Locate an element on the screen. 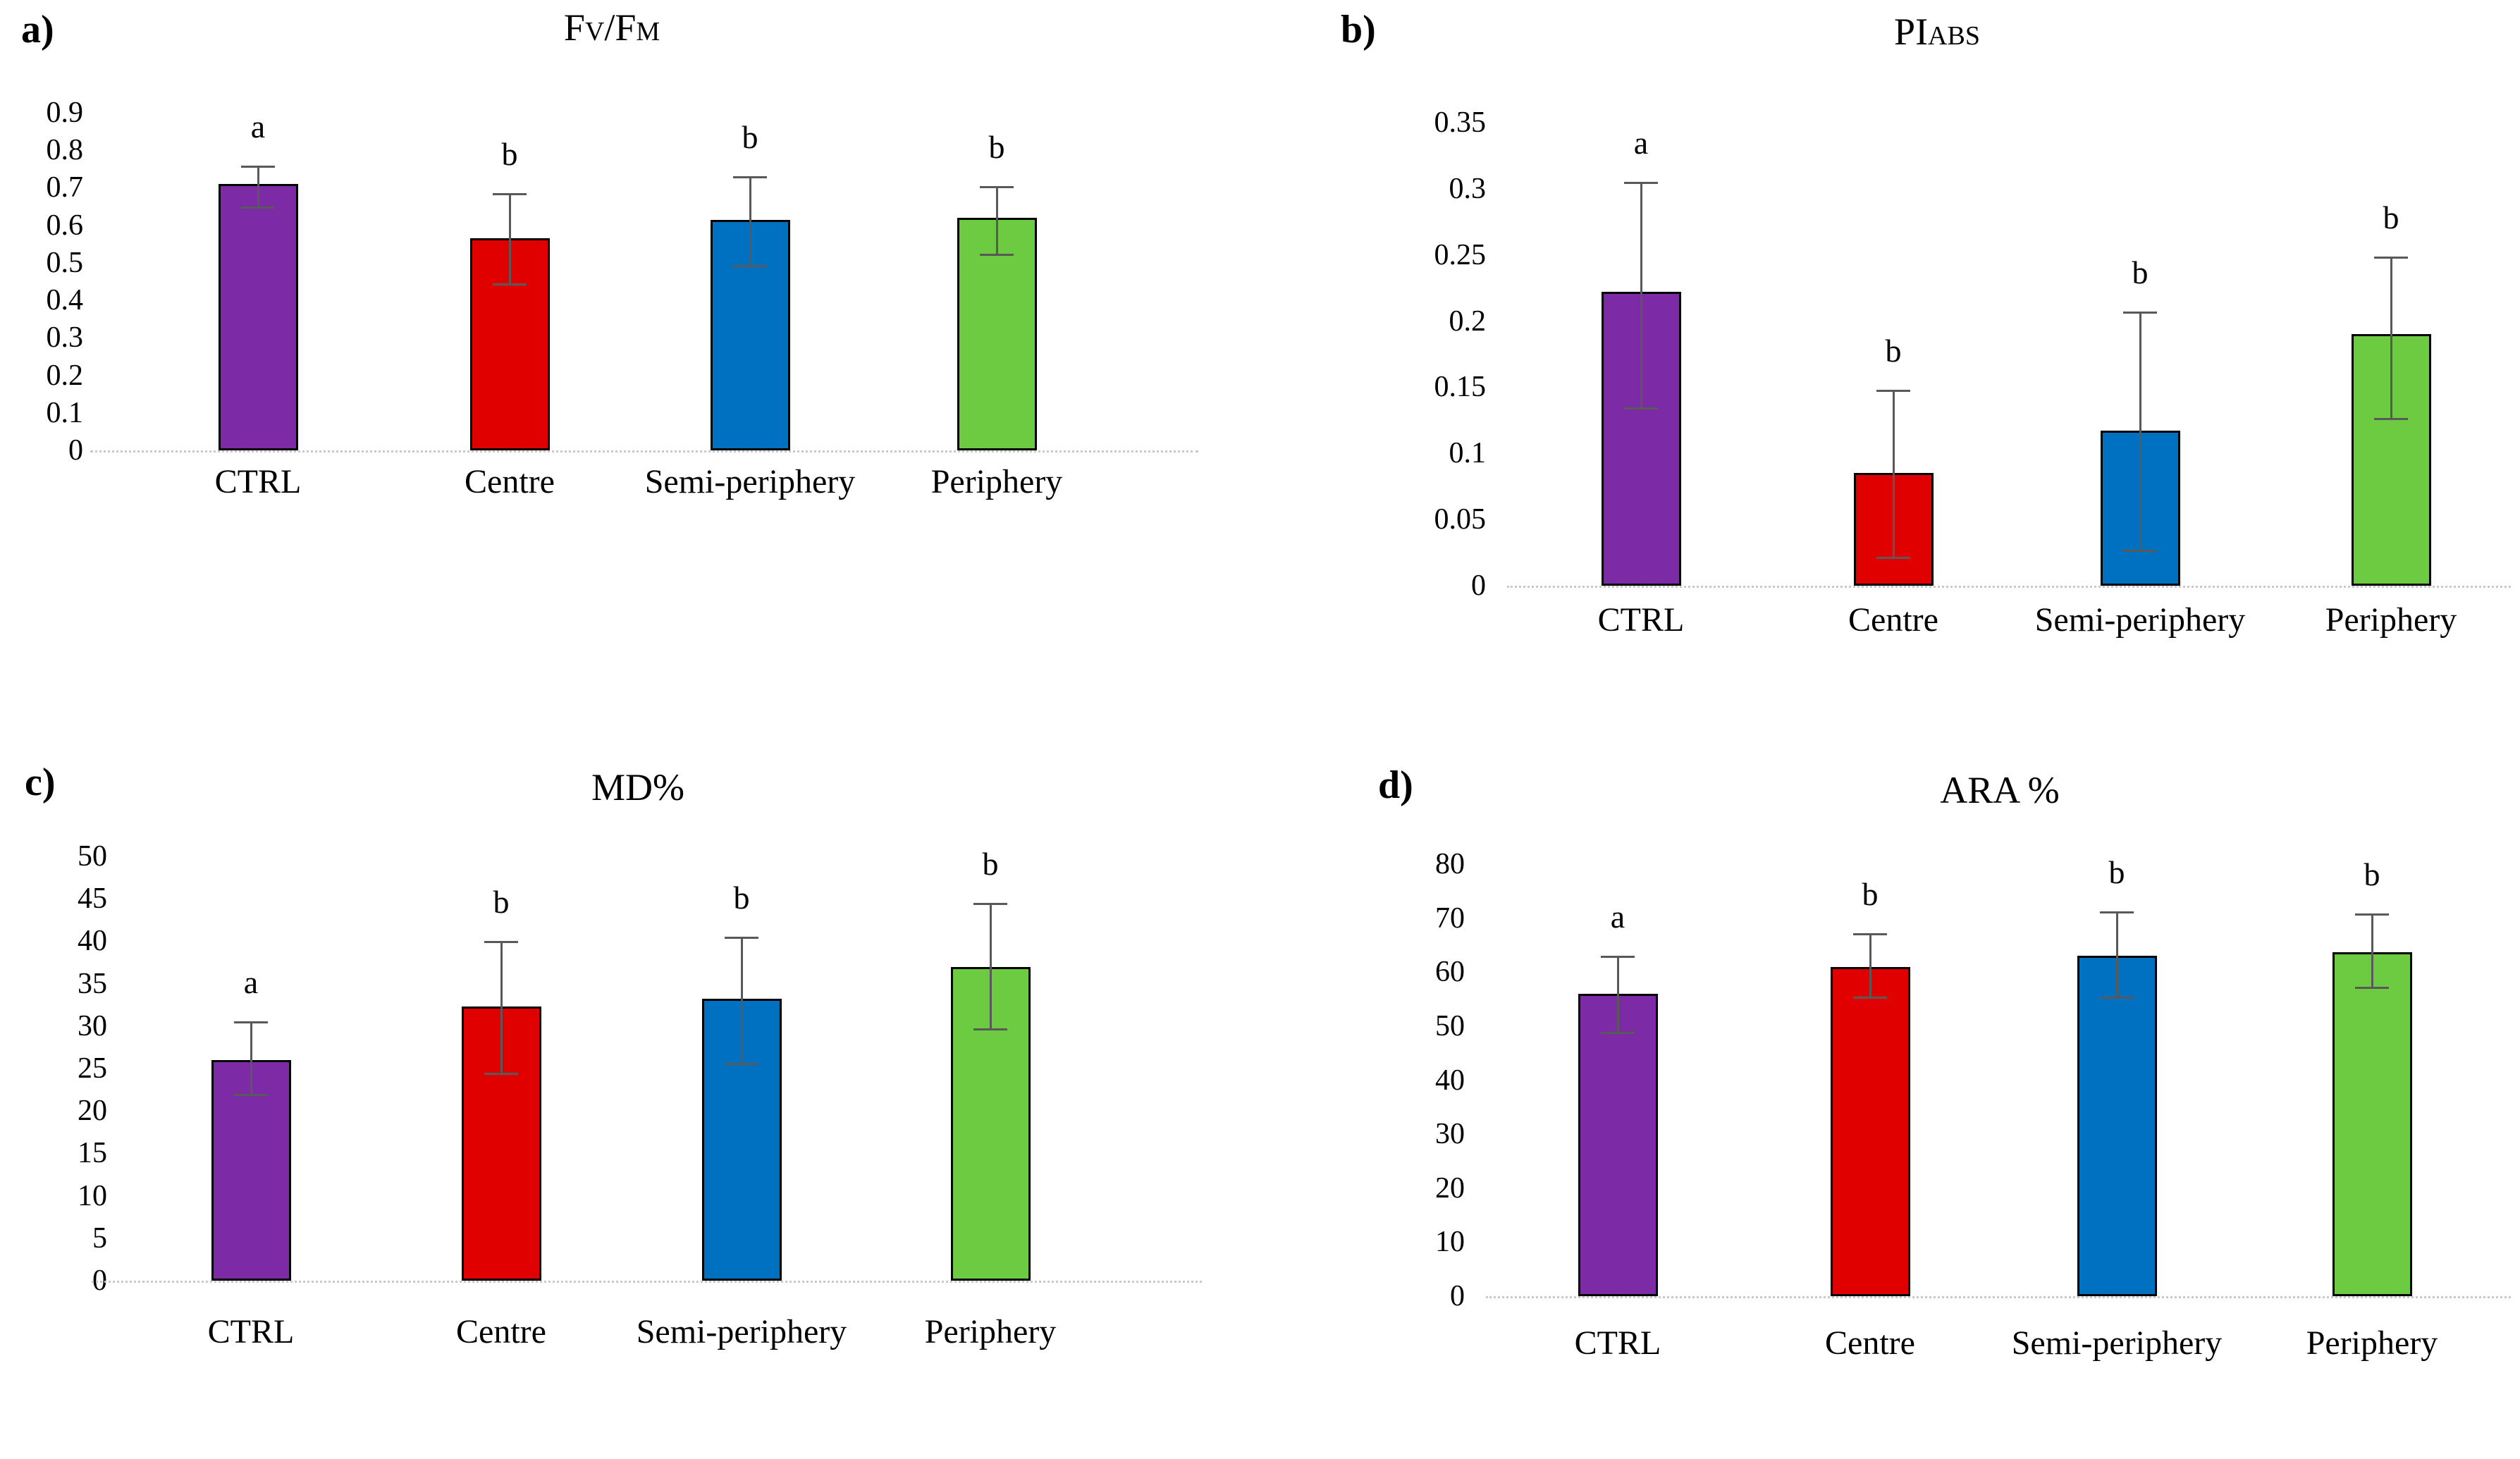 The width and height of the screenshot is (2520, 1459). chart-title: FV/FM is located at coordinates (612, 27).